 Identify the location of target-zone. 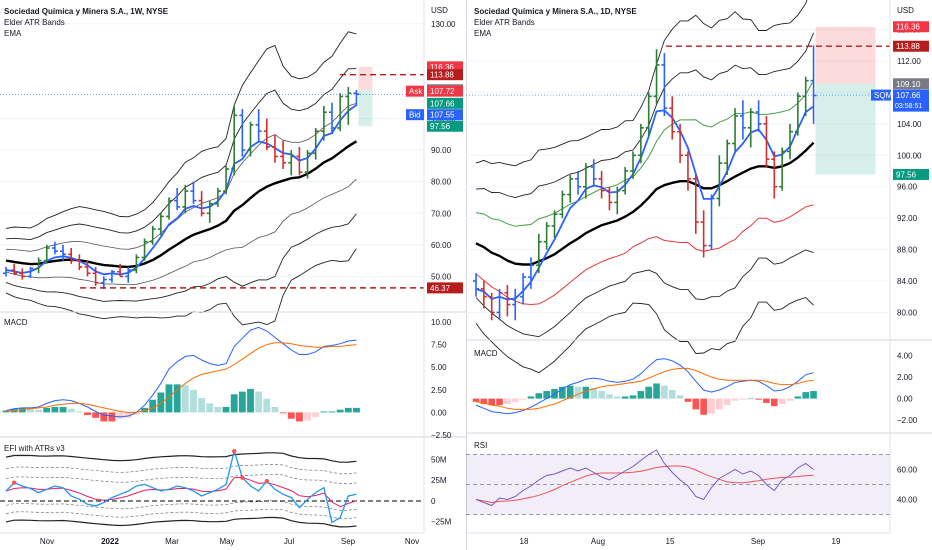
(845, 55).